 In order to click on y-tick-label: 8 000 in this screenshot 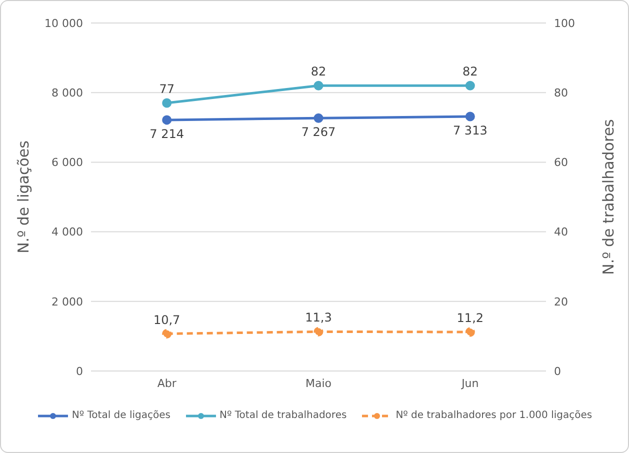, I will do `click(67, 93)`.